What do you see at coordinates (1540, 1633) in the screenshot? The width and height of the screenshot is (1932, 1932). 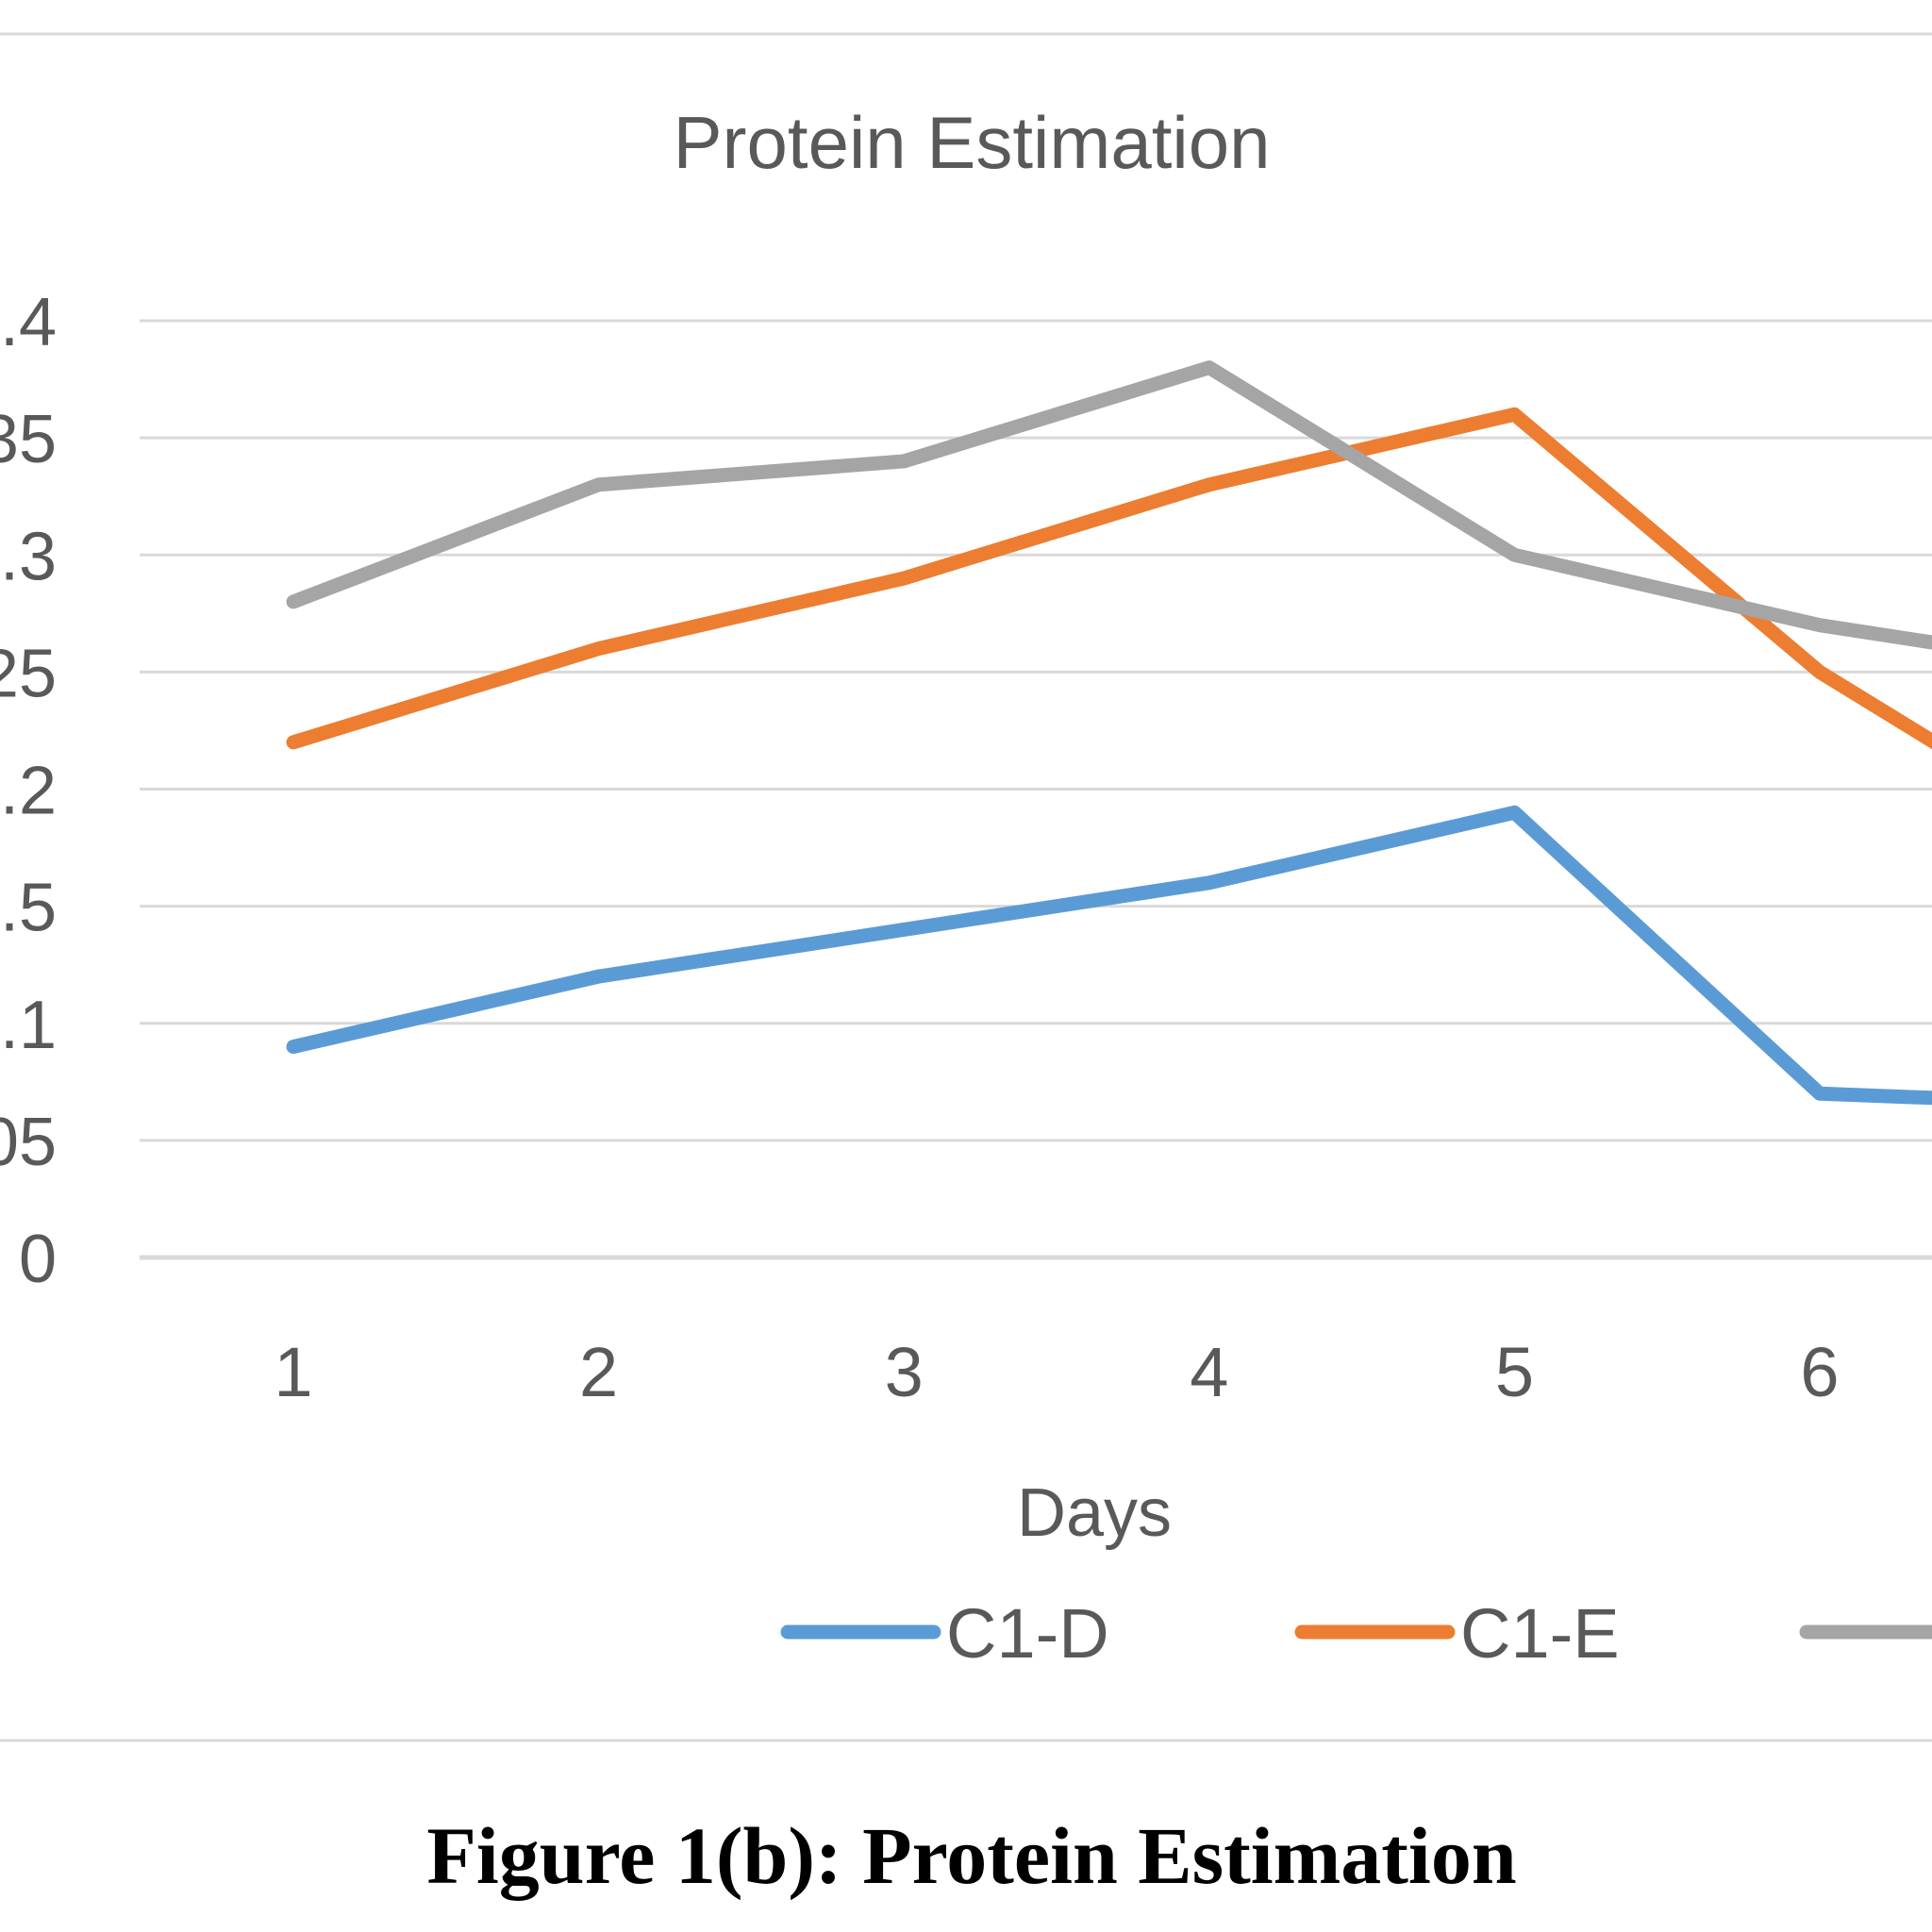 I see `legend-label: C1-E` at bounding box center [1540, 1633].